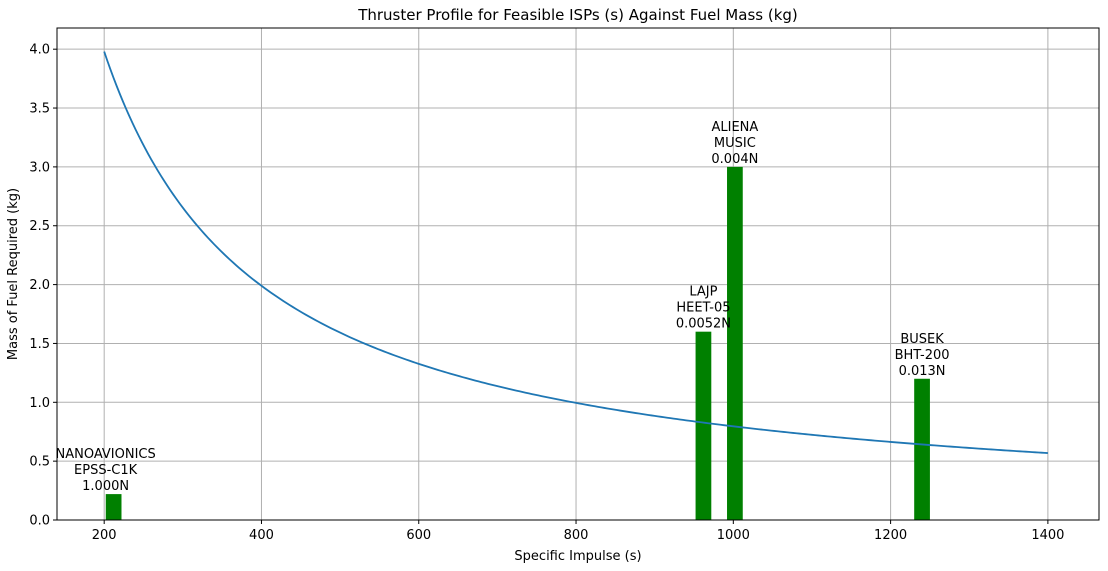 This screenshot has width=1108, height=571. Describe the element at coordinates (576, 535) in the screenshot. I see `x-tick-label: 800` at that location.